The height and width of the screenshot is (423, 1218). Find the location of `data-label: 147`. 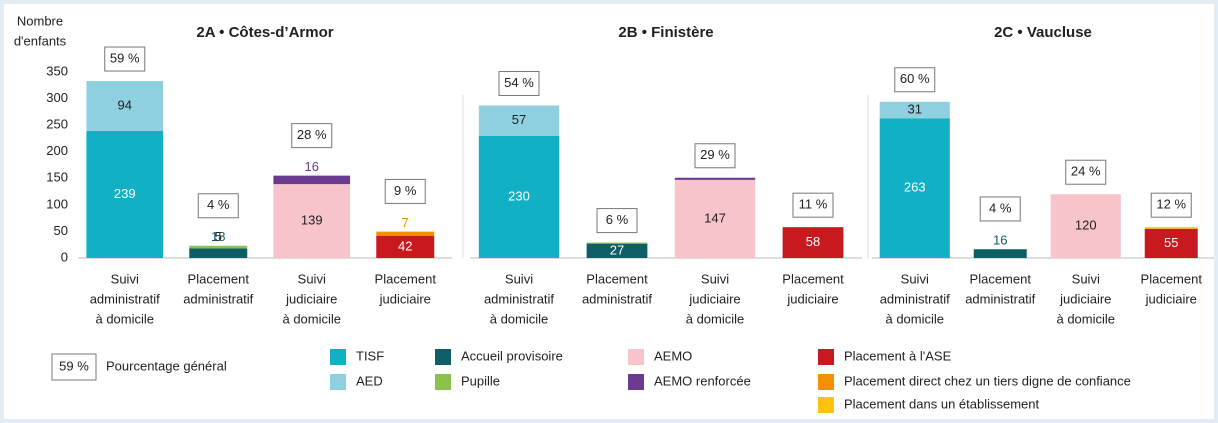

data-label: 147 is located at coordinates (715, 217).